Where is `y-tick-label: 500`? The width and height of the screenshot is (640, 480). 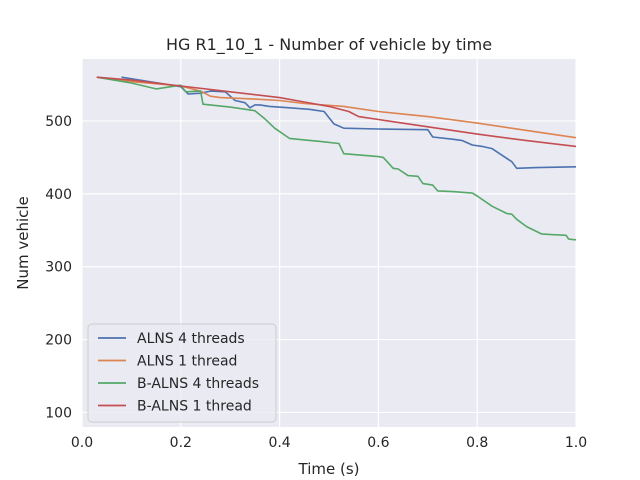
y-tick-label: 500 is located at coordinates (58, 122).